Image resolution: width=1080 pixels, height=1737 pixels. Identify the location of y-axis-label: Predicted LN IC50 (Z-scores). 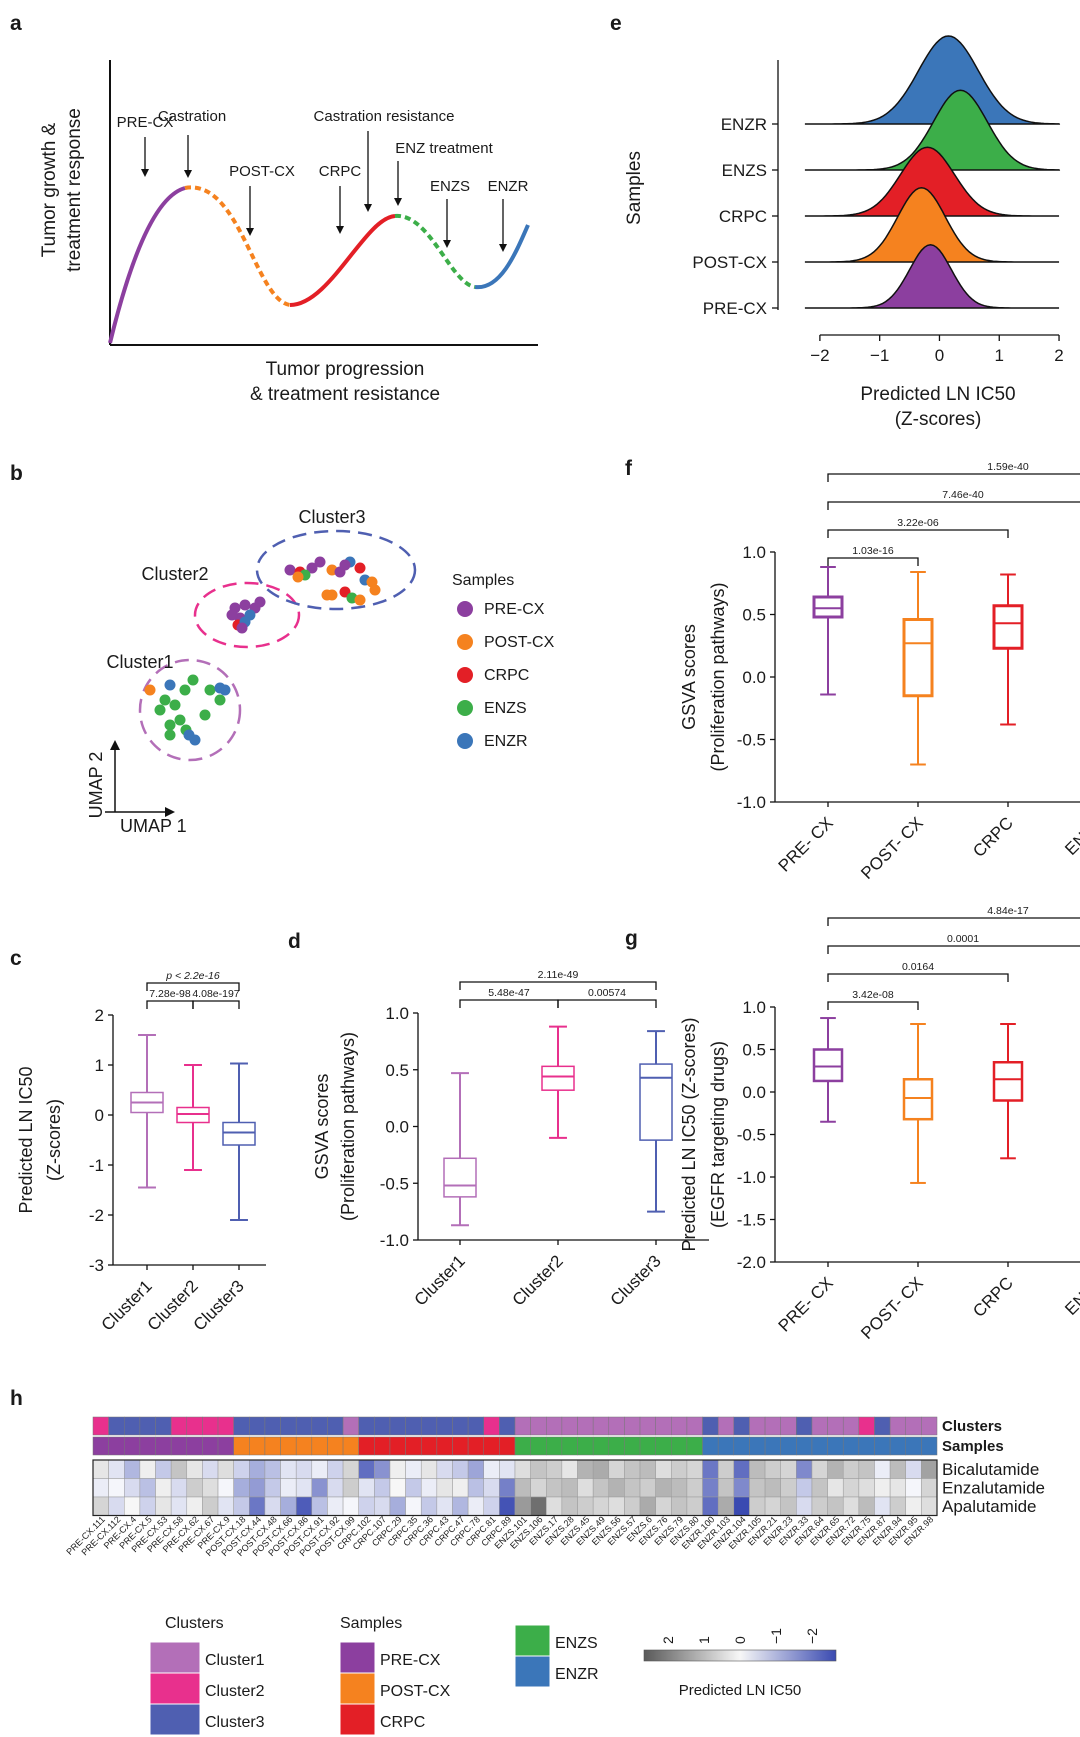
(689, 1134).